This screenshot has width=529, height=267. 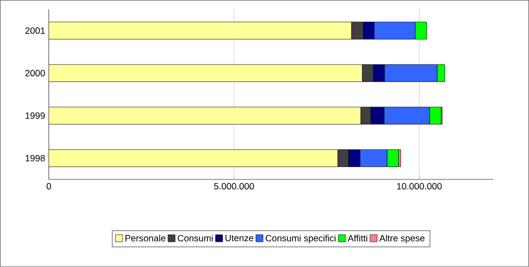 What do you see at coordinates (35, 116) in the screenshot?
I see `y-tick-label: 1999` at bounding box center [35, 116].